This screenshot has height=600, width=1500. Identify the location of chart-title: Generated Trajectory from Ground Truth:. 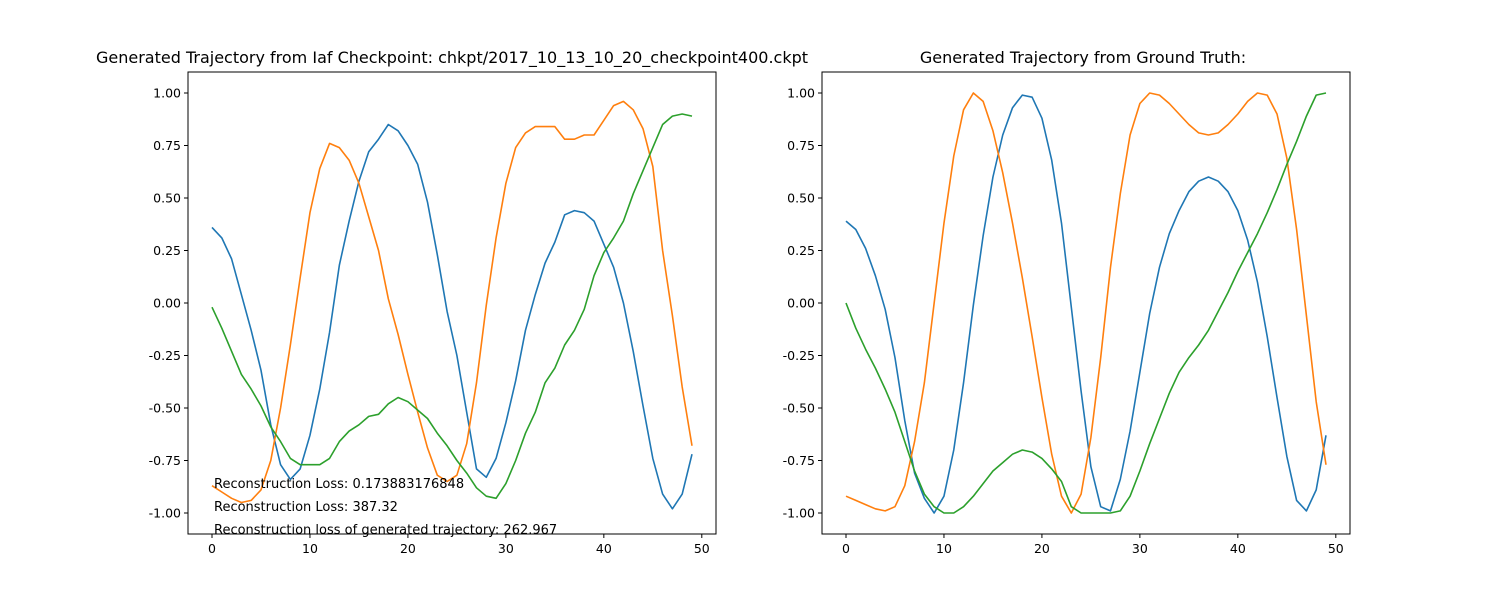
(1083, 57).